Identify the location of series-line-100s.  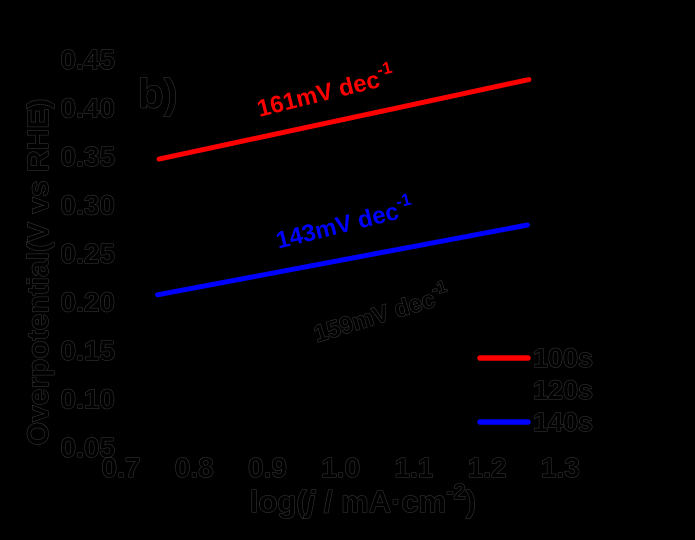
(344, 119).